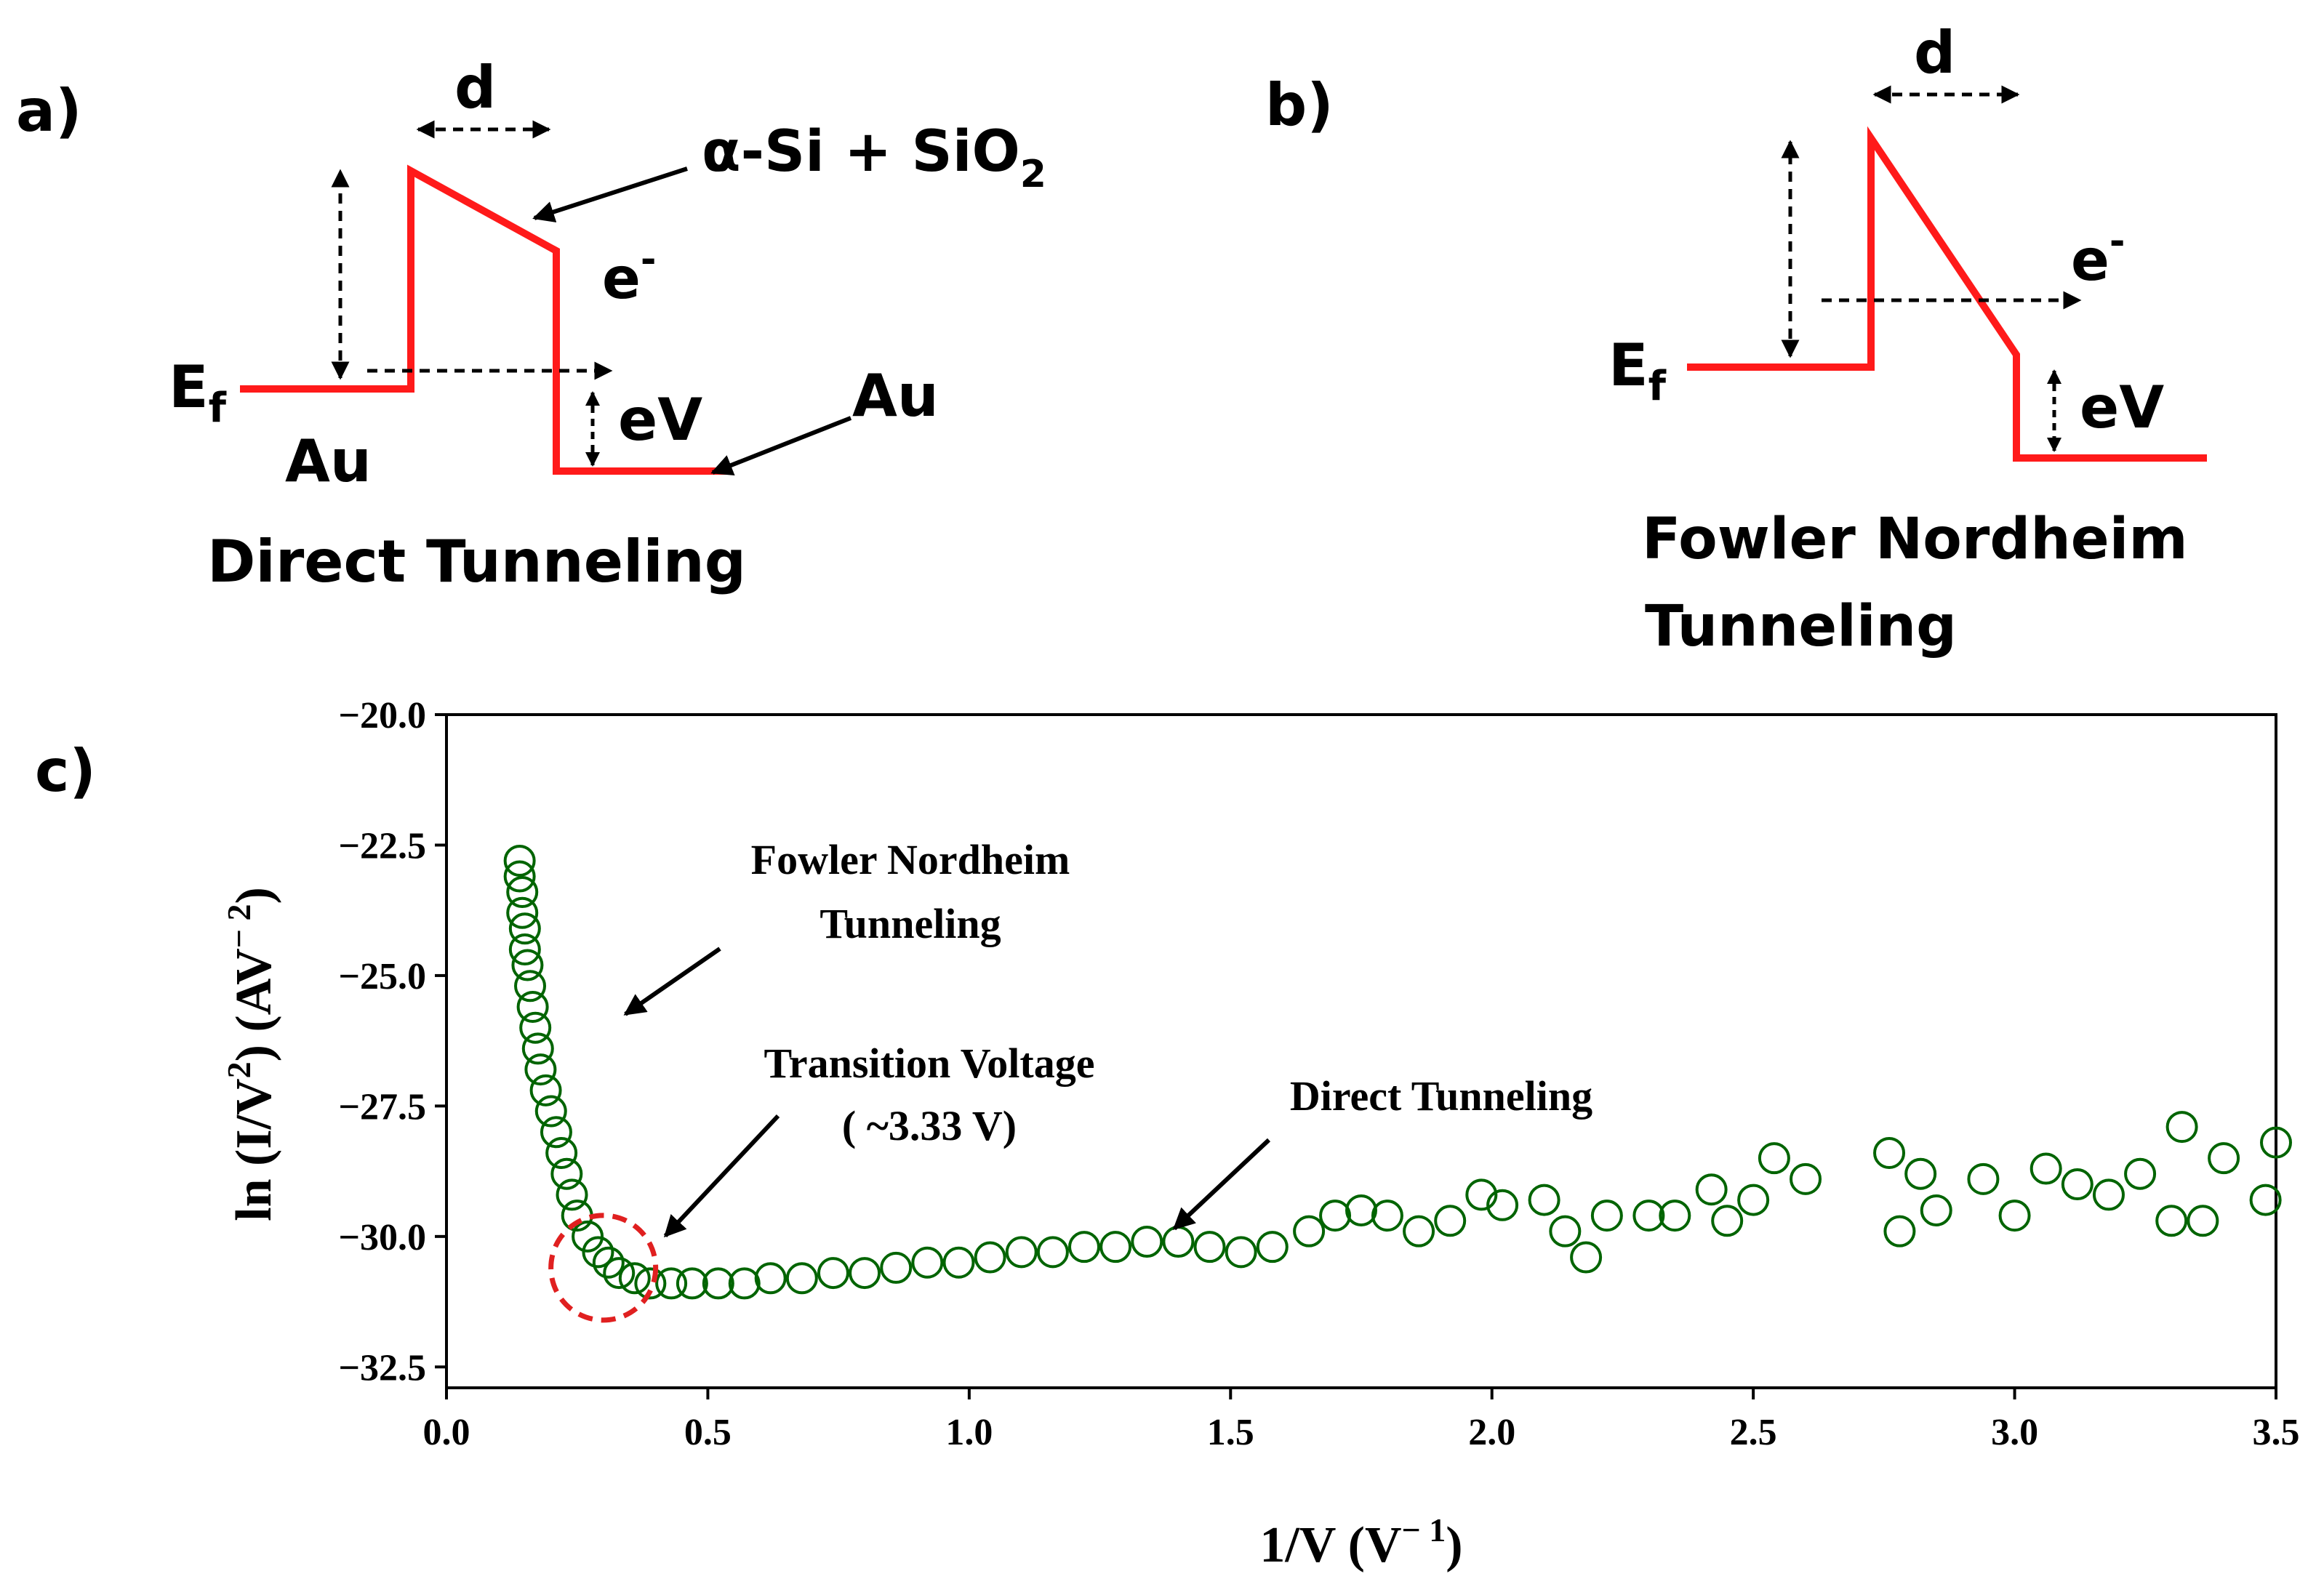  What do you see at coordinates (910, 923) in the screenshot?
I see `fn-annotation-line2: Tunneling` at bounding box center [910, 923].